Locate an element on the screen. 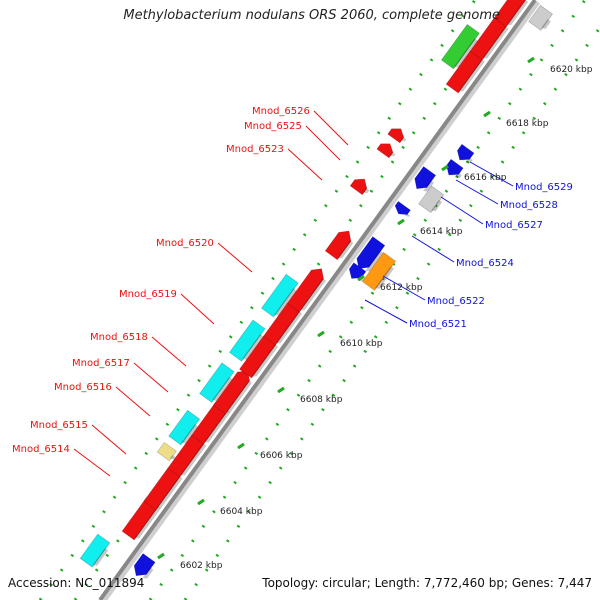 The width and height of the screenshot is (600, 600). gene-label-right: Mnod_6521 is located at coordinates (438, 324).